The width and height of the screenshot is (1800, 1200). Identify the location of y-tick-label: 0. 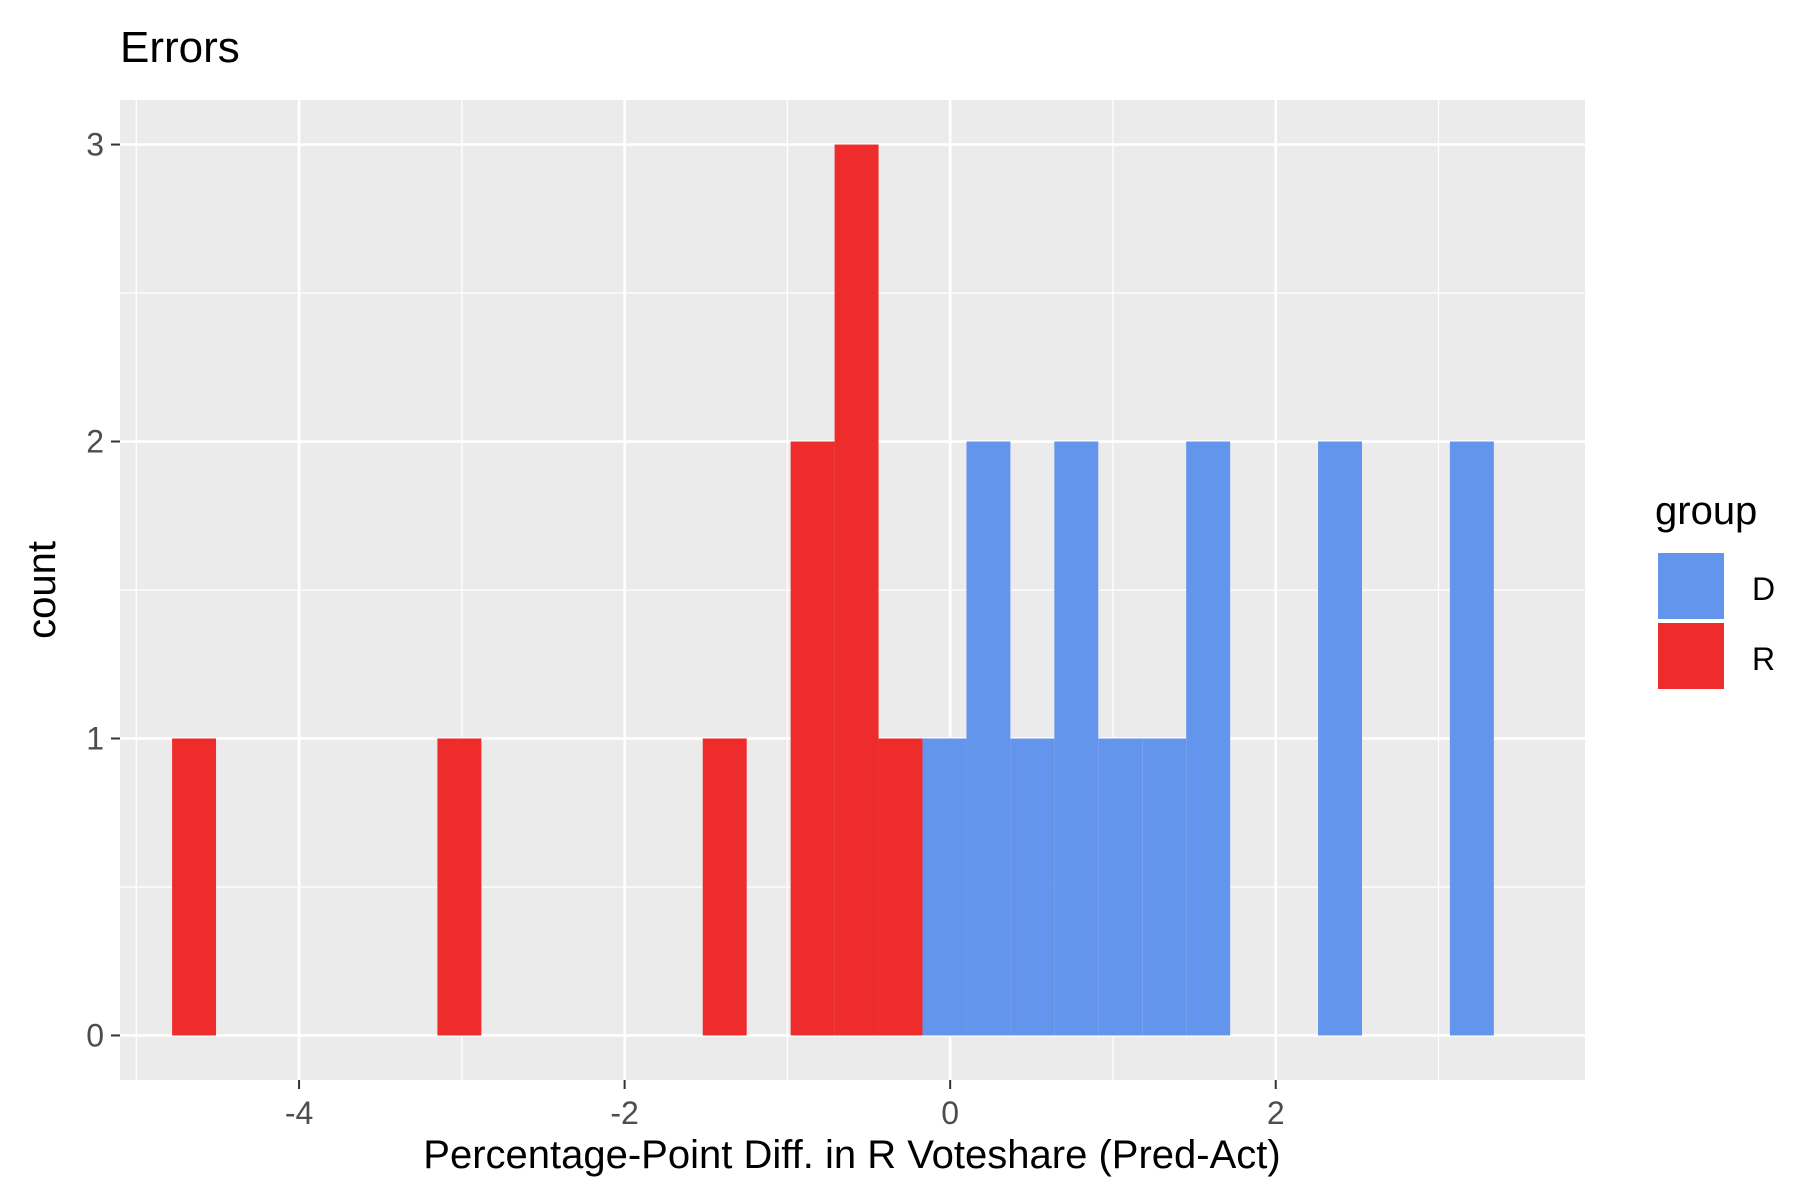
(95, 1035).